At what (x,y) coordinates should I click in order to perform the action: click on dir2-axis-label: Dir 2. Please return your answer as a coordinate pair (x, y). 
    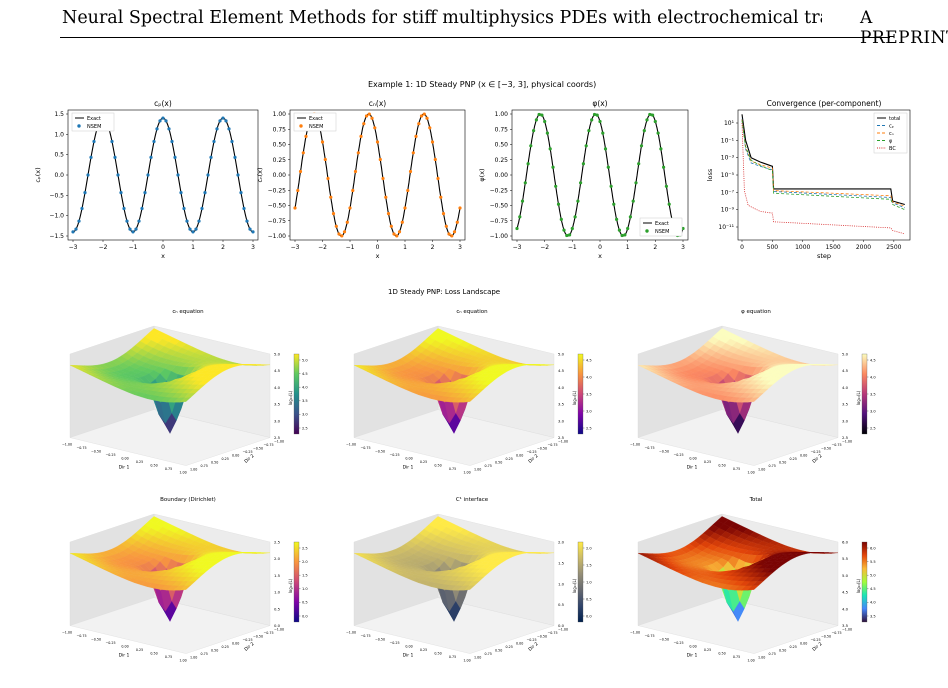
    Looking at the image, I should click on (817, 647).